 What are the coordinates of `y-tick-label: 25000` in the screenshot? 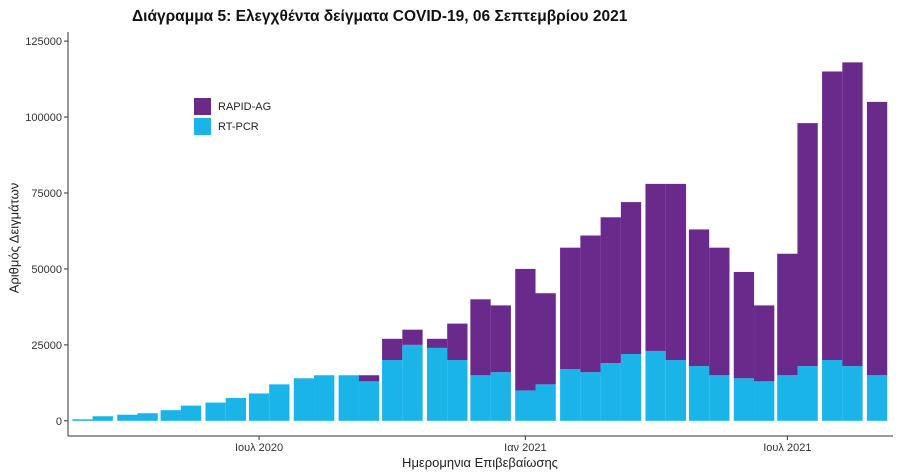 It's located at (46, 346).